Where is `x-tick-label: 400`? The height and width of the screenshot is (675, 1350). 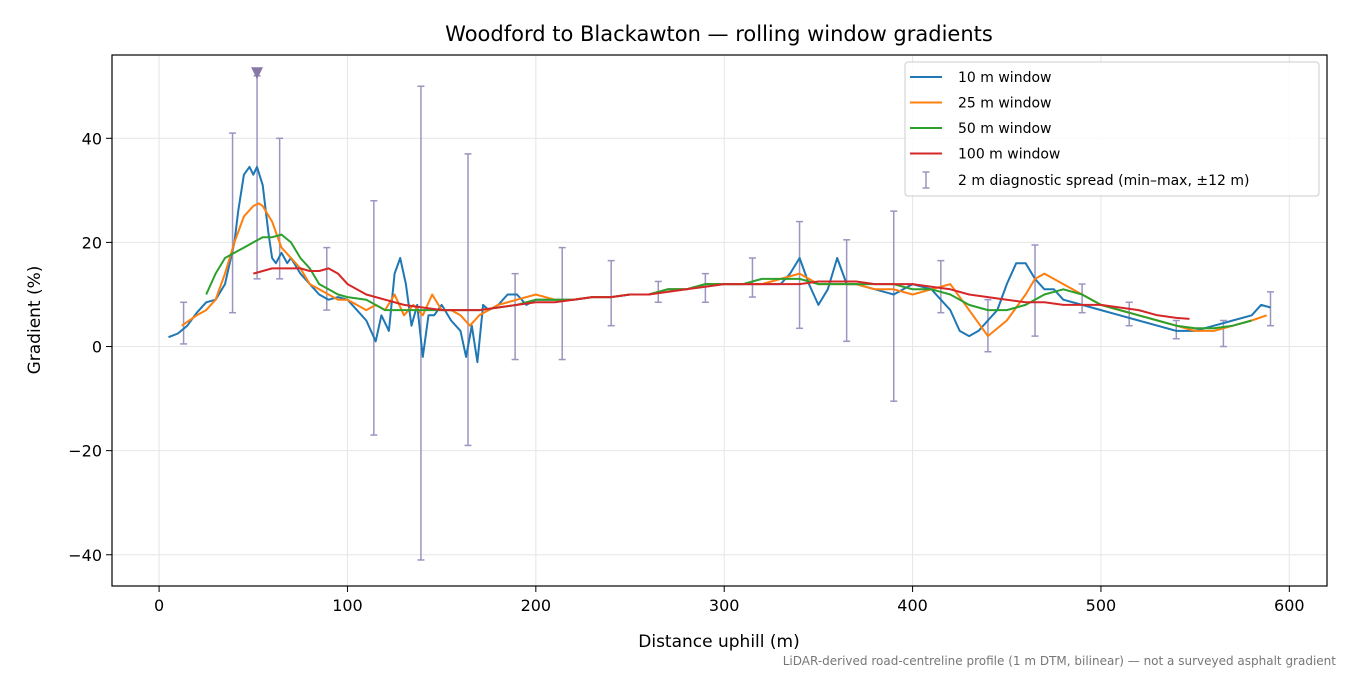
x-tick-label: 400 is located at coordinates (912, 605).